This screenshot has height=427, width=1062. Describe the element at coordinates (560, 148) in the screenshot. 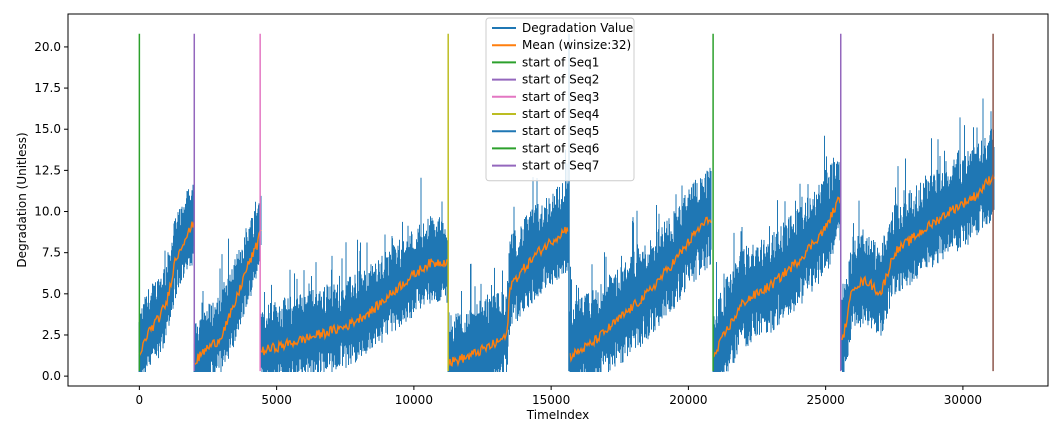

I see `legend-item-label: start of Seq6` at that location.